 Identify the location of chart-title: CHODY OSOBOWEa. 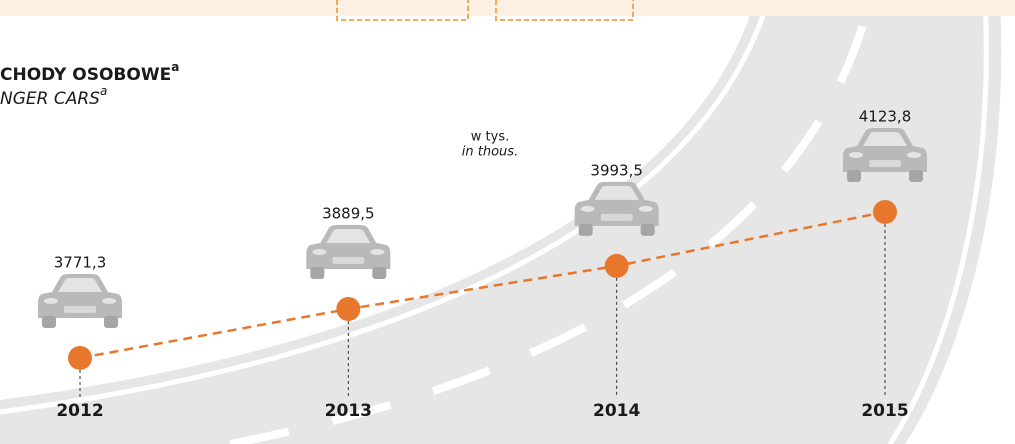
(89, 73).